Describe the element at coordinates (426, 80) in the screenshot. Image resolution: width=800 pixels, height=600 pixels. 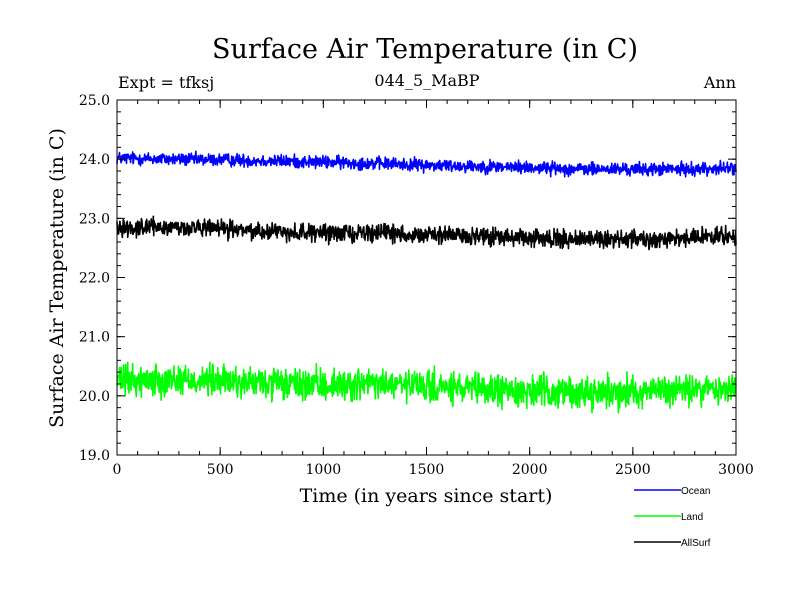
I see `chart-subtitle: 044_5_MaBP` at that location.